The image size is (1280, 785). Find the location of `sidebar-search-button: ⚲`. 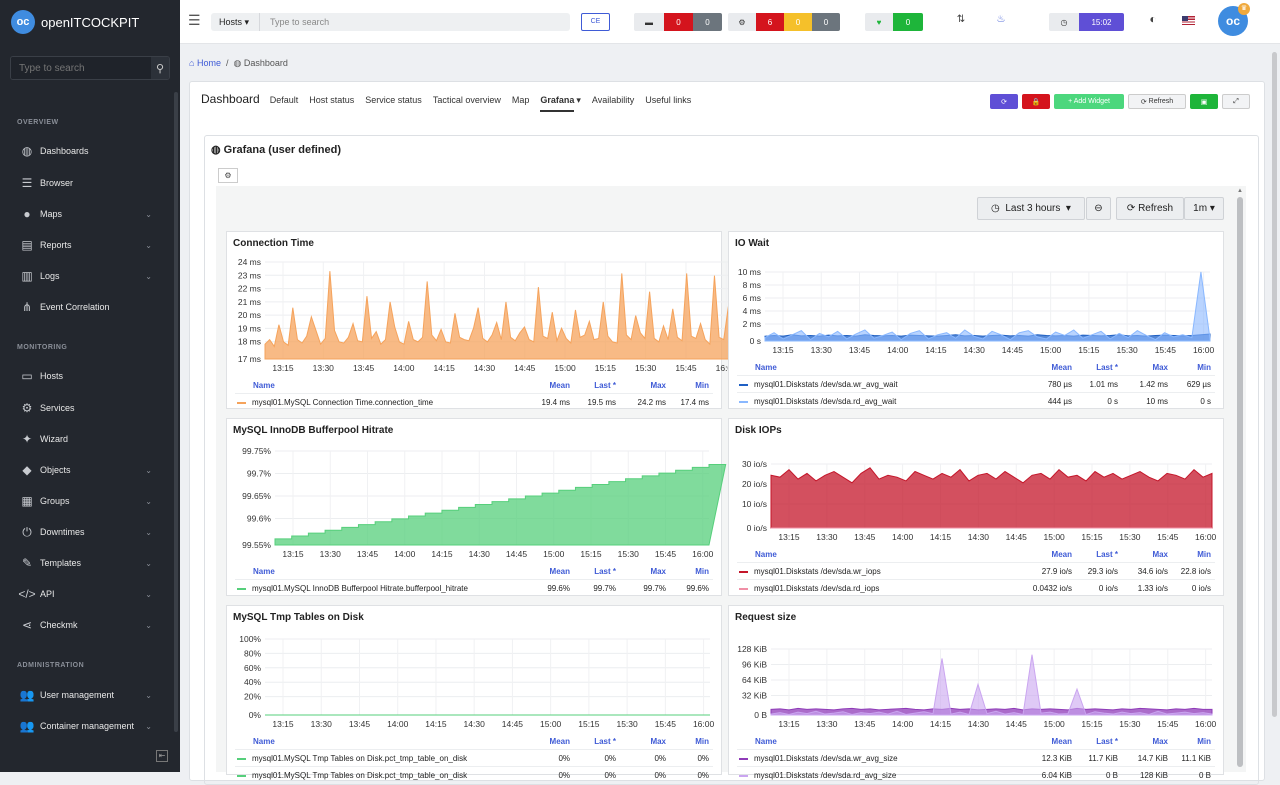

sidebar-search-button: ⚲ is located at coordinates (160, 68).